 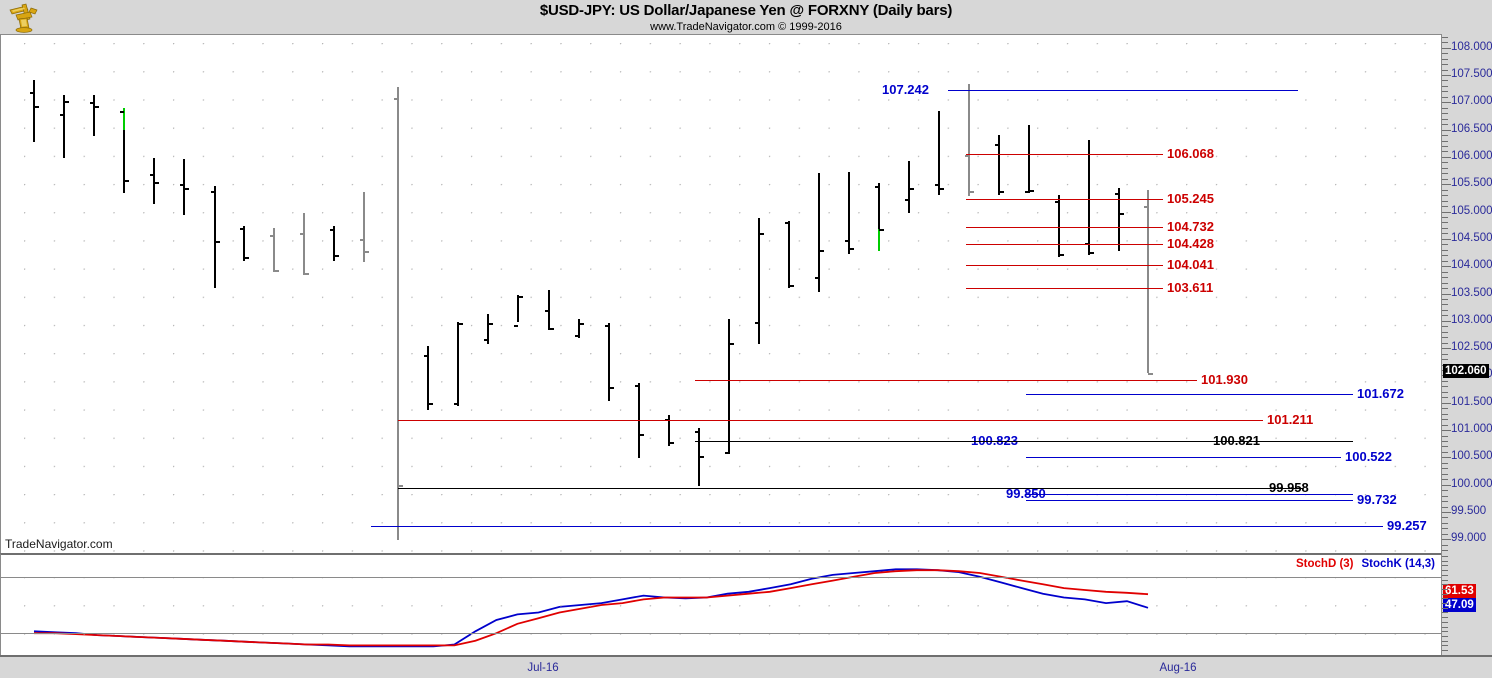 I want to click on price-level-label: 104.041, so click(x=1190, y=264).